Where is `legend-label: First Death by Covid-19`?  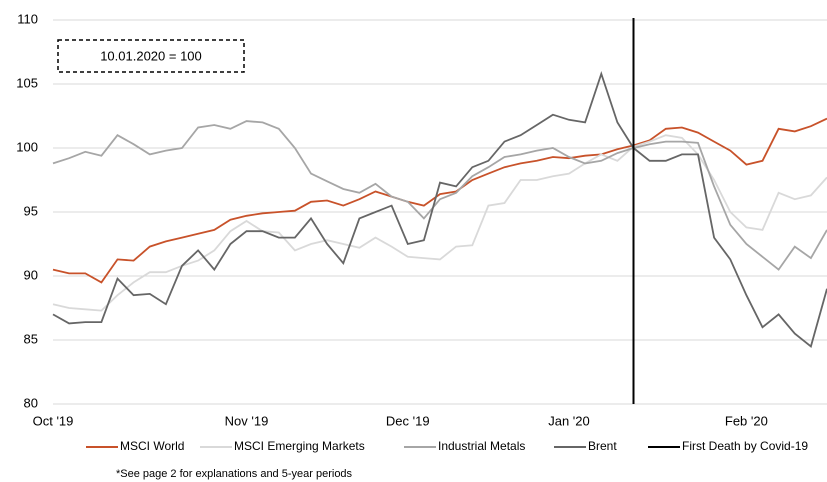 legend-label: First Death by Covid-19 is located at coordinates (745, 446).